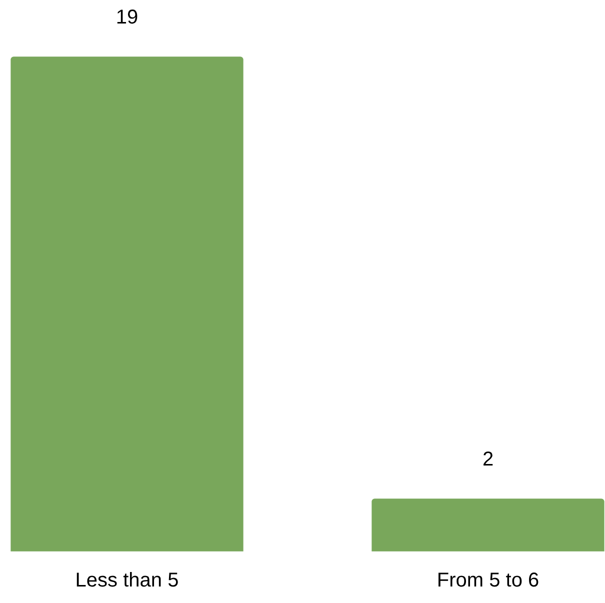 The width and height of the screenshot is (605, 603). What do you see at coordinates (488, 459) in the screenshot?
I see `data-label: 2` at bounding box center [488, 459].